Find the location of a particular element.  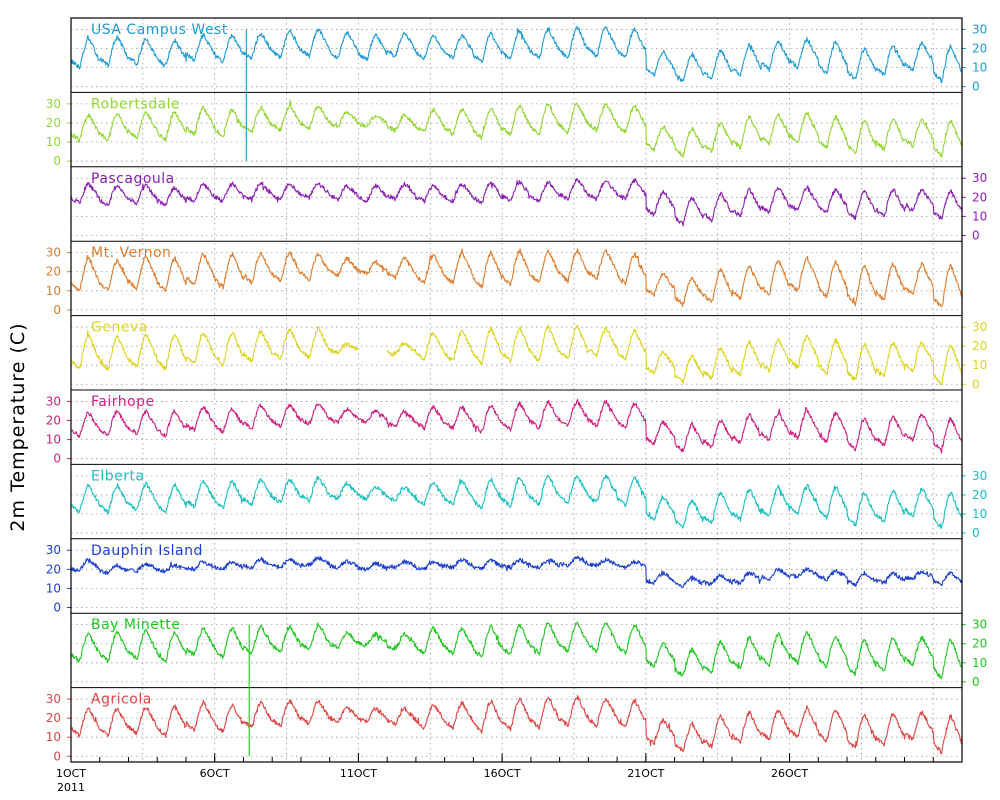

x-axis: 1OCT 6OCT 11OCT 16OCT 21OCT 26OCT 2011 is located at coordinates (509, 773).